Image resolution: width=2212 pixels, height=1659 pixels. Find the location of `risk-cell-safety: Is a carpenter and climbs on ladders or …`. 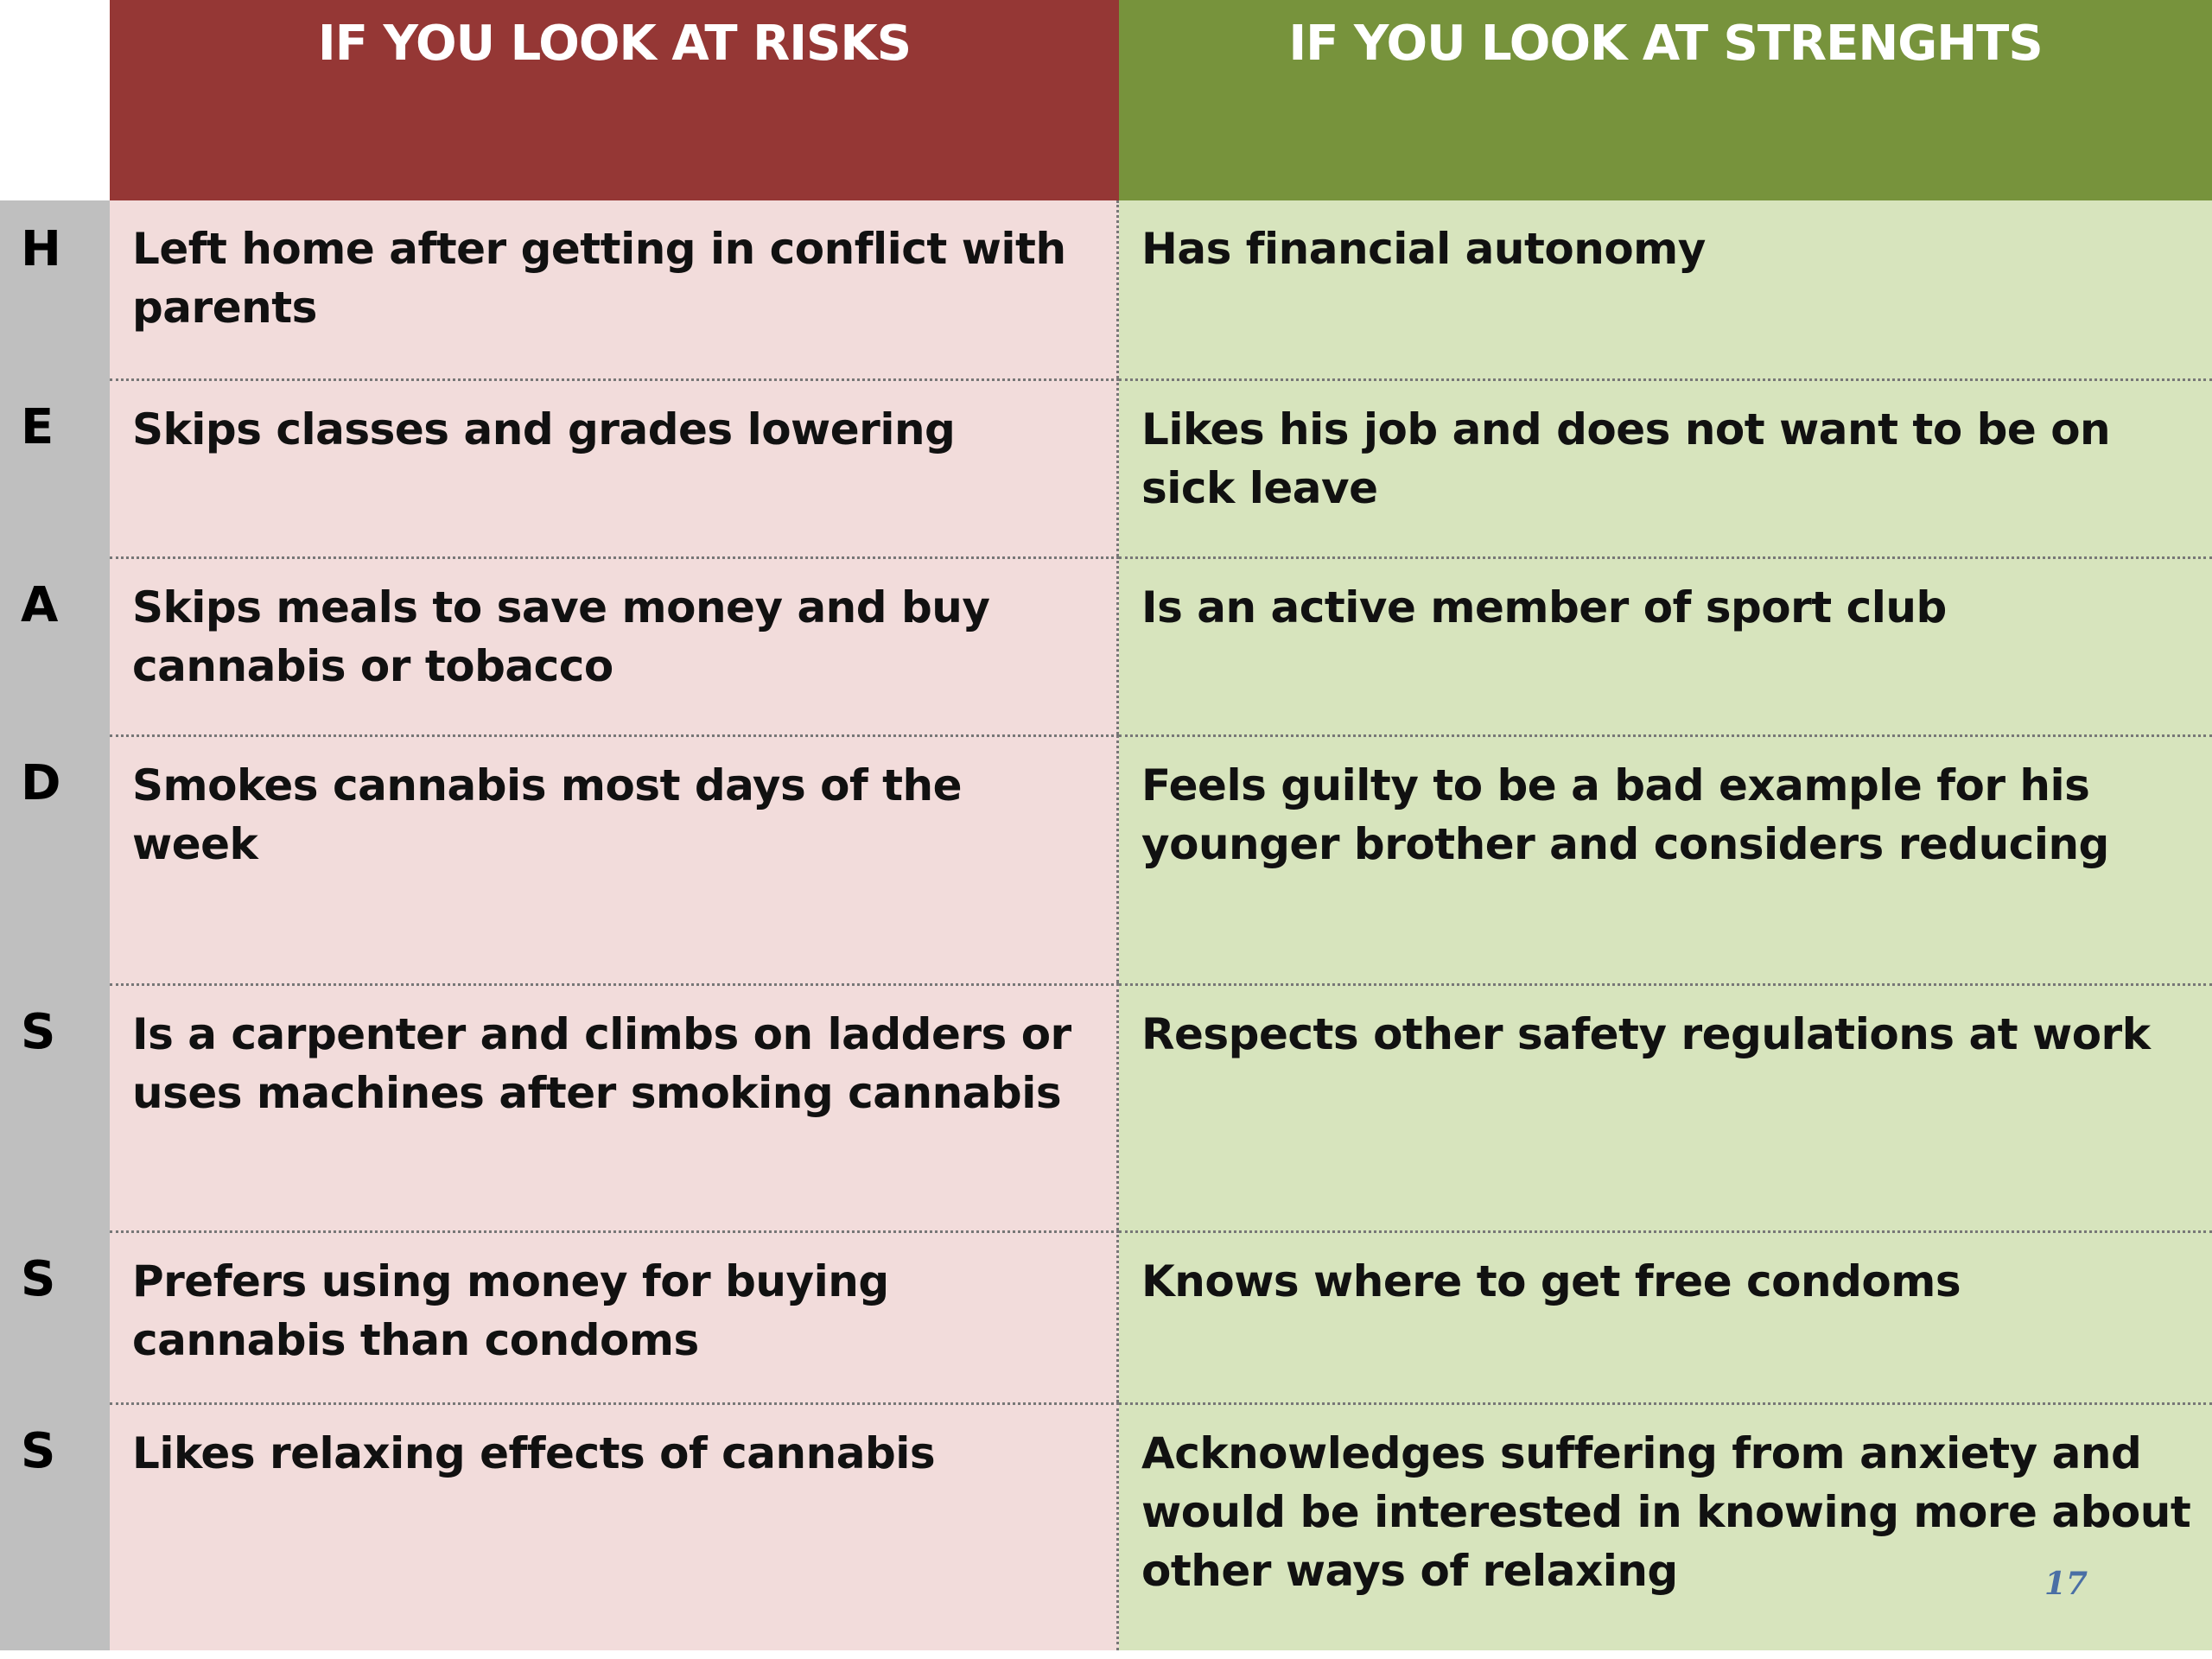

risk-cell-safety: Is a carpenter and climbs on ladders or … is located at coordinates (614, 1106).